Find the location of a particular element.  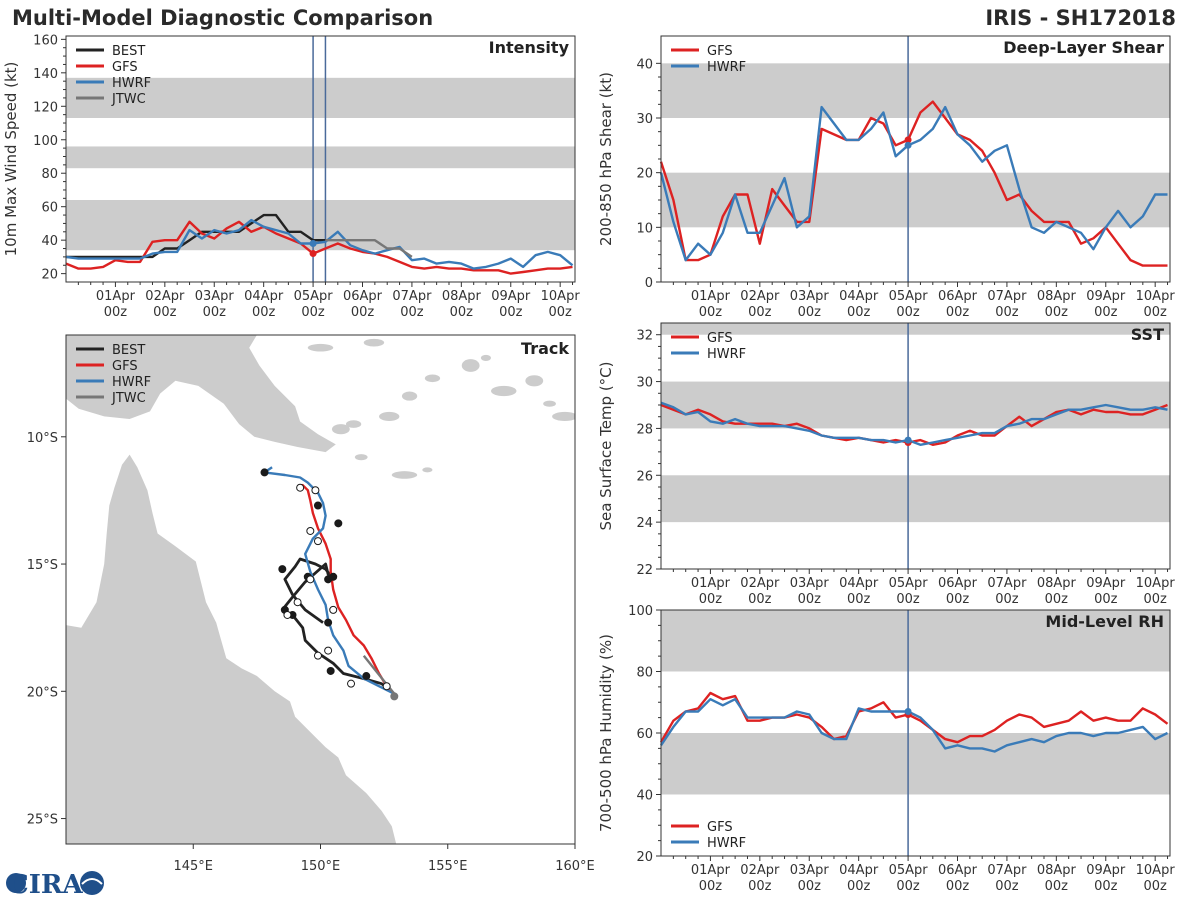

y-tick-label: 140 is located at coordinates (45, 74).